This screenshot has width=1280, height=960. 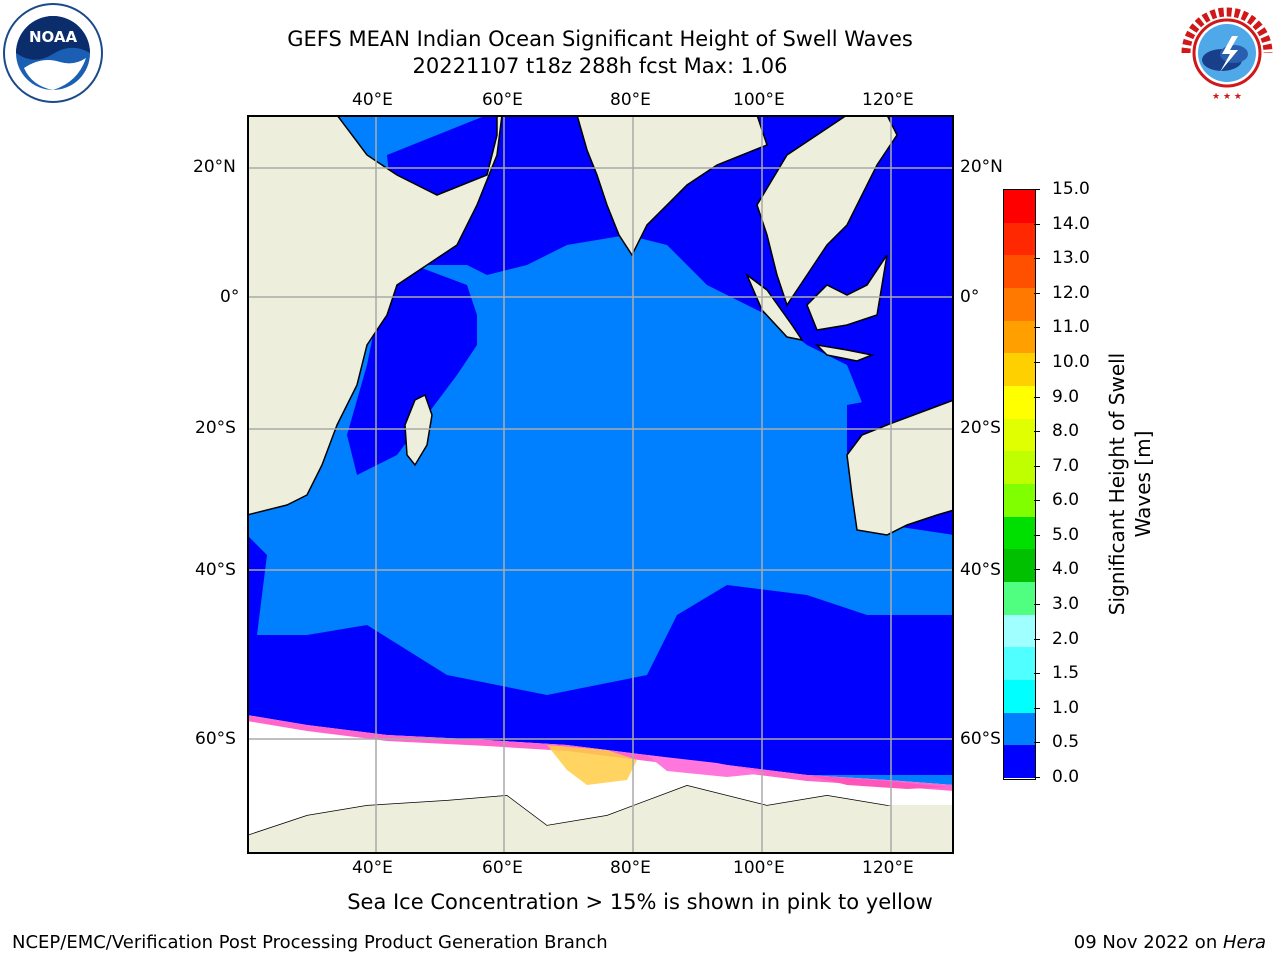 I want to click on sea-ice-band, so click(x=600, y=775).